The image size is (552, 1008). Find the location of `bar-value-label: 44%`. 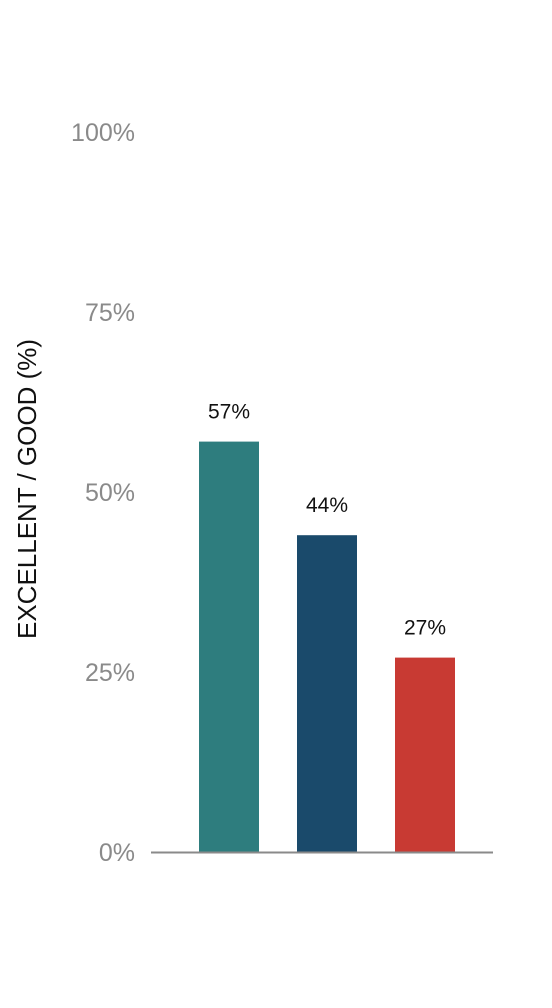

bar-value-label: 44% is located at coordinates (327, 505).